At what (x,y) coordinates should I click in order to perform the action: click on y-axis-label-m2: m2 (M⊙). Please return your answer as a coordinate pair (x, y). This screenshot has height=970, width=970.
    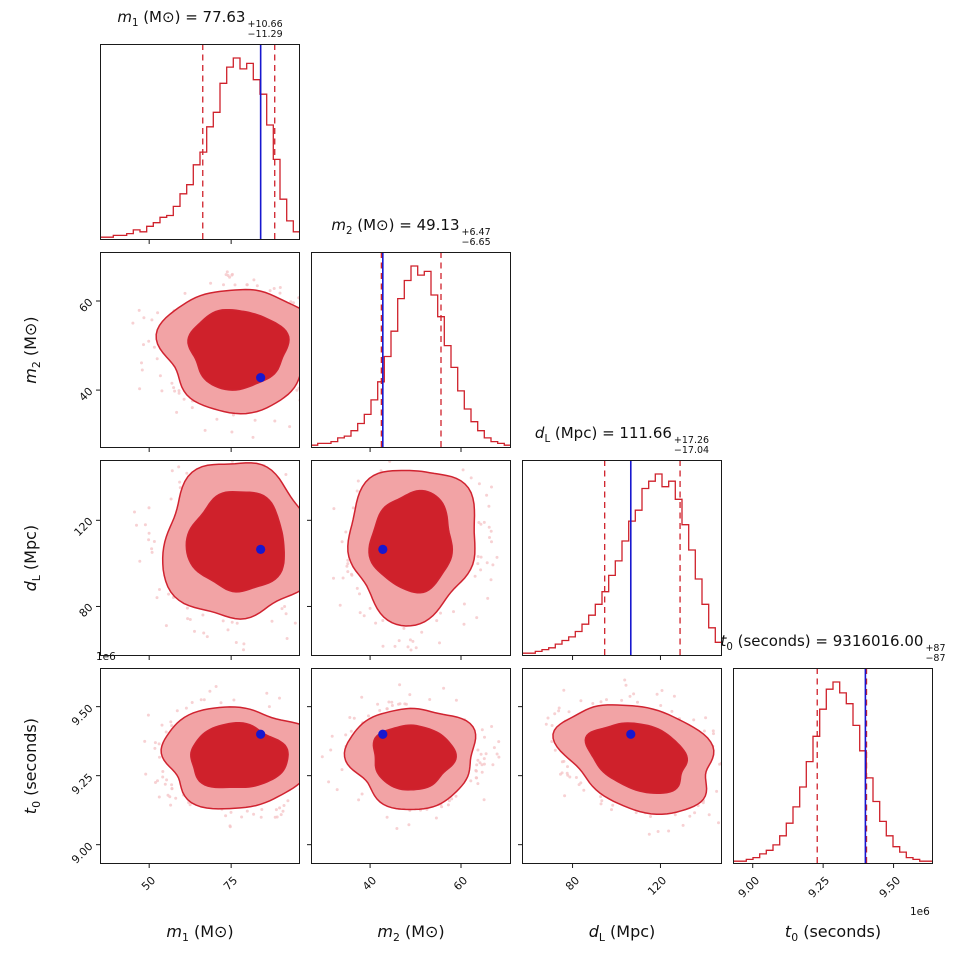
    Looking at the image, I should click on (32, 350).